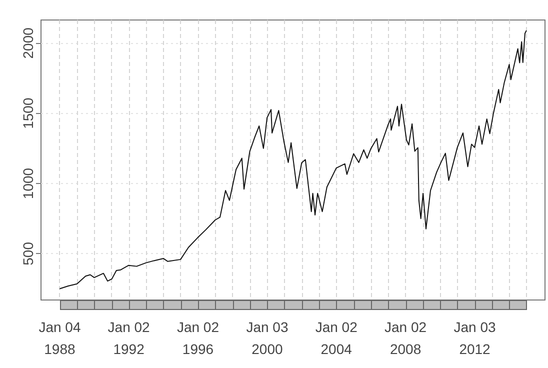 Image resolution: width=548 pixels, height=368 pixels. What do you see at coordinates (475, 338) in the screenshot?
I see `x-tick-label: Jan 03 2012` at bounding box center [475, 338].